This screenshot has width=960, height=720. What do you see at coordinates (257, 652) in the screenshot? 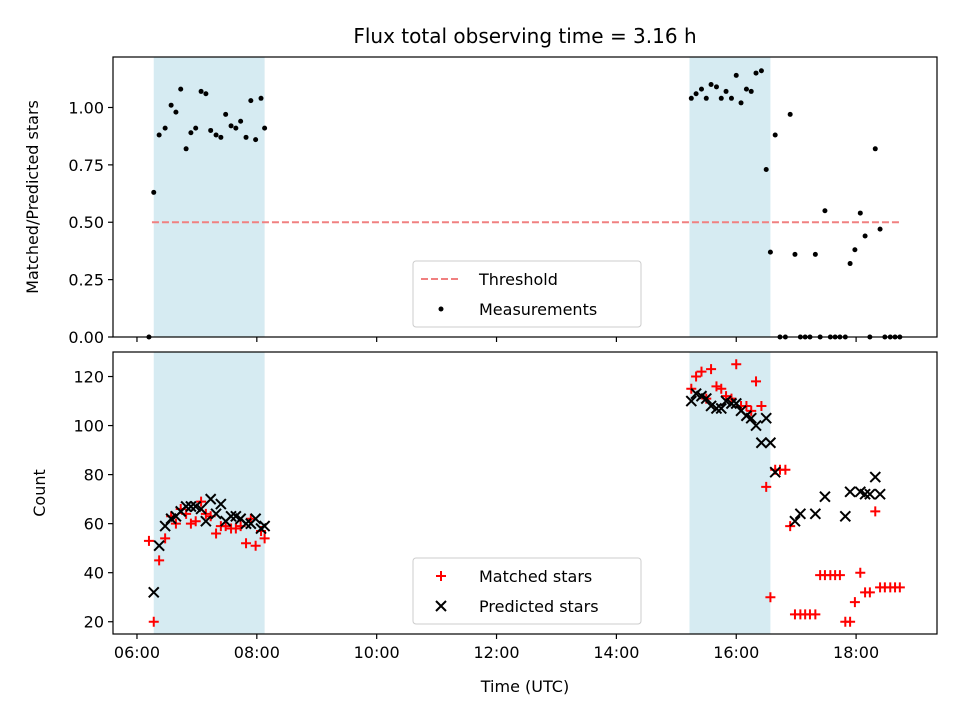
I see `x-tick-label: 08:00` at bounding box center [257, 652].